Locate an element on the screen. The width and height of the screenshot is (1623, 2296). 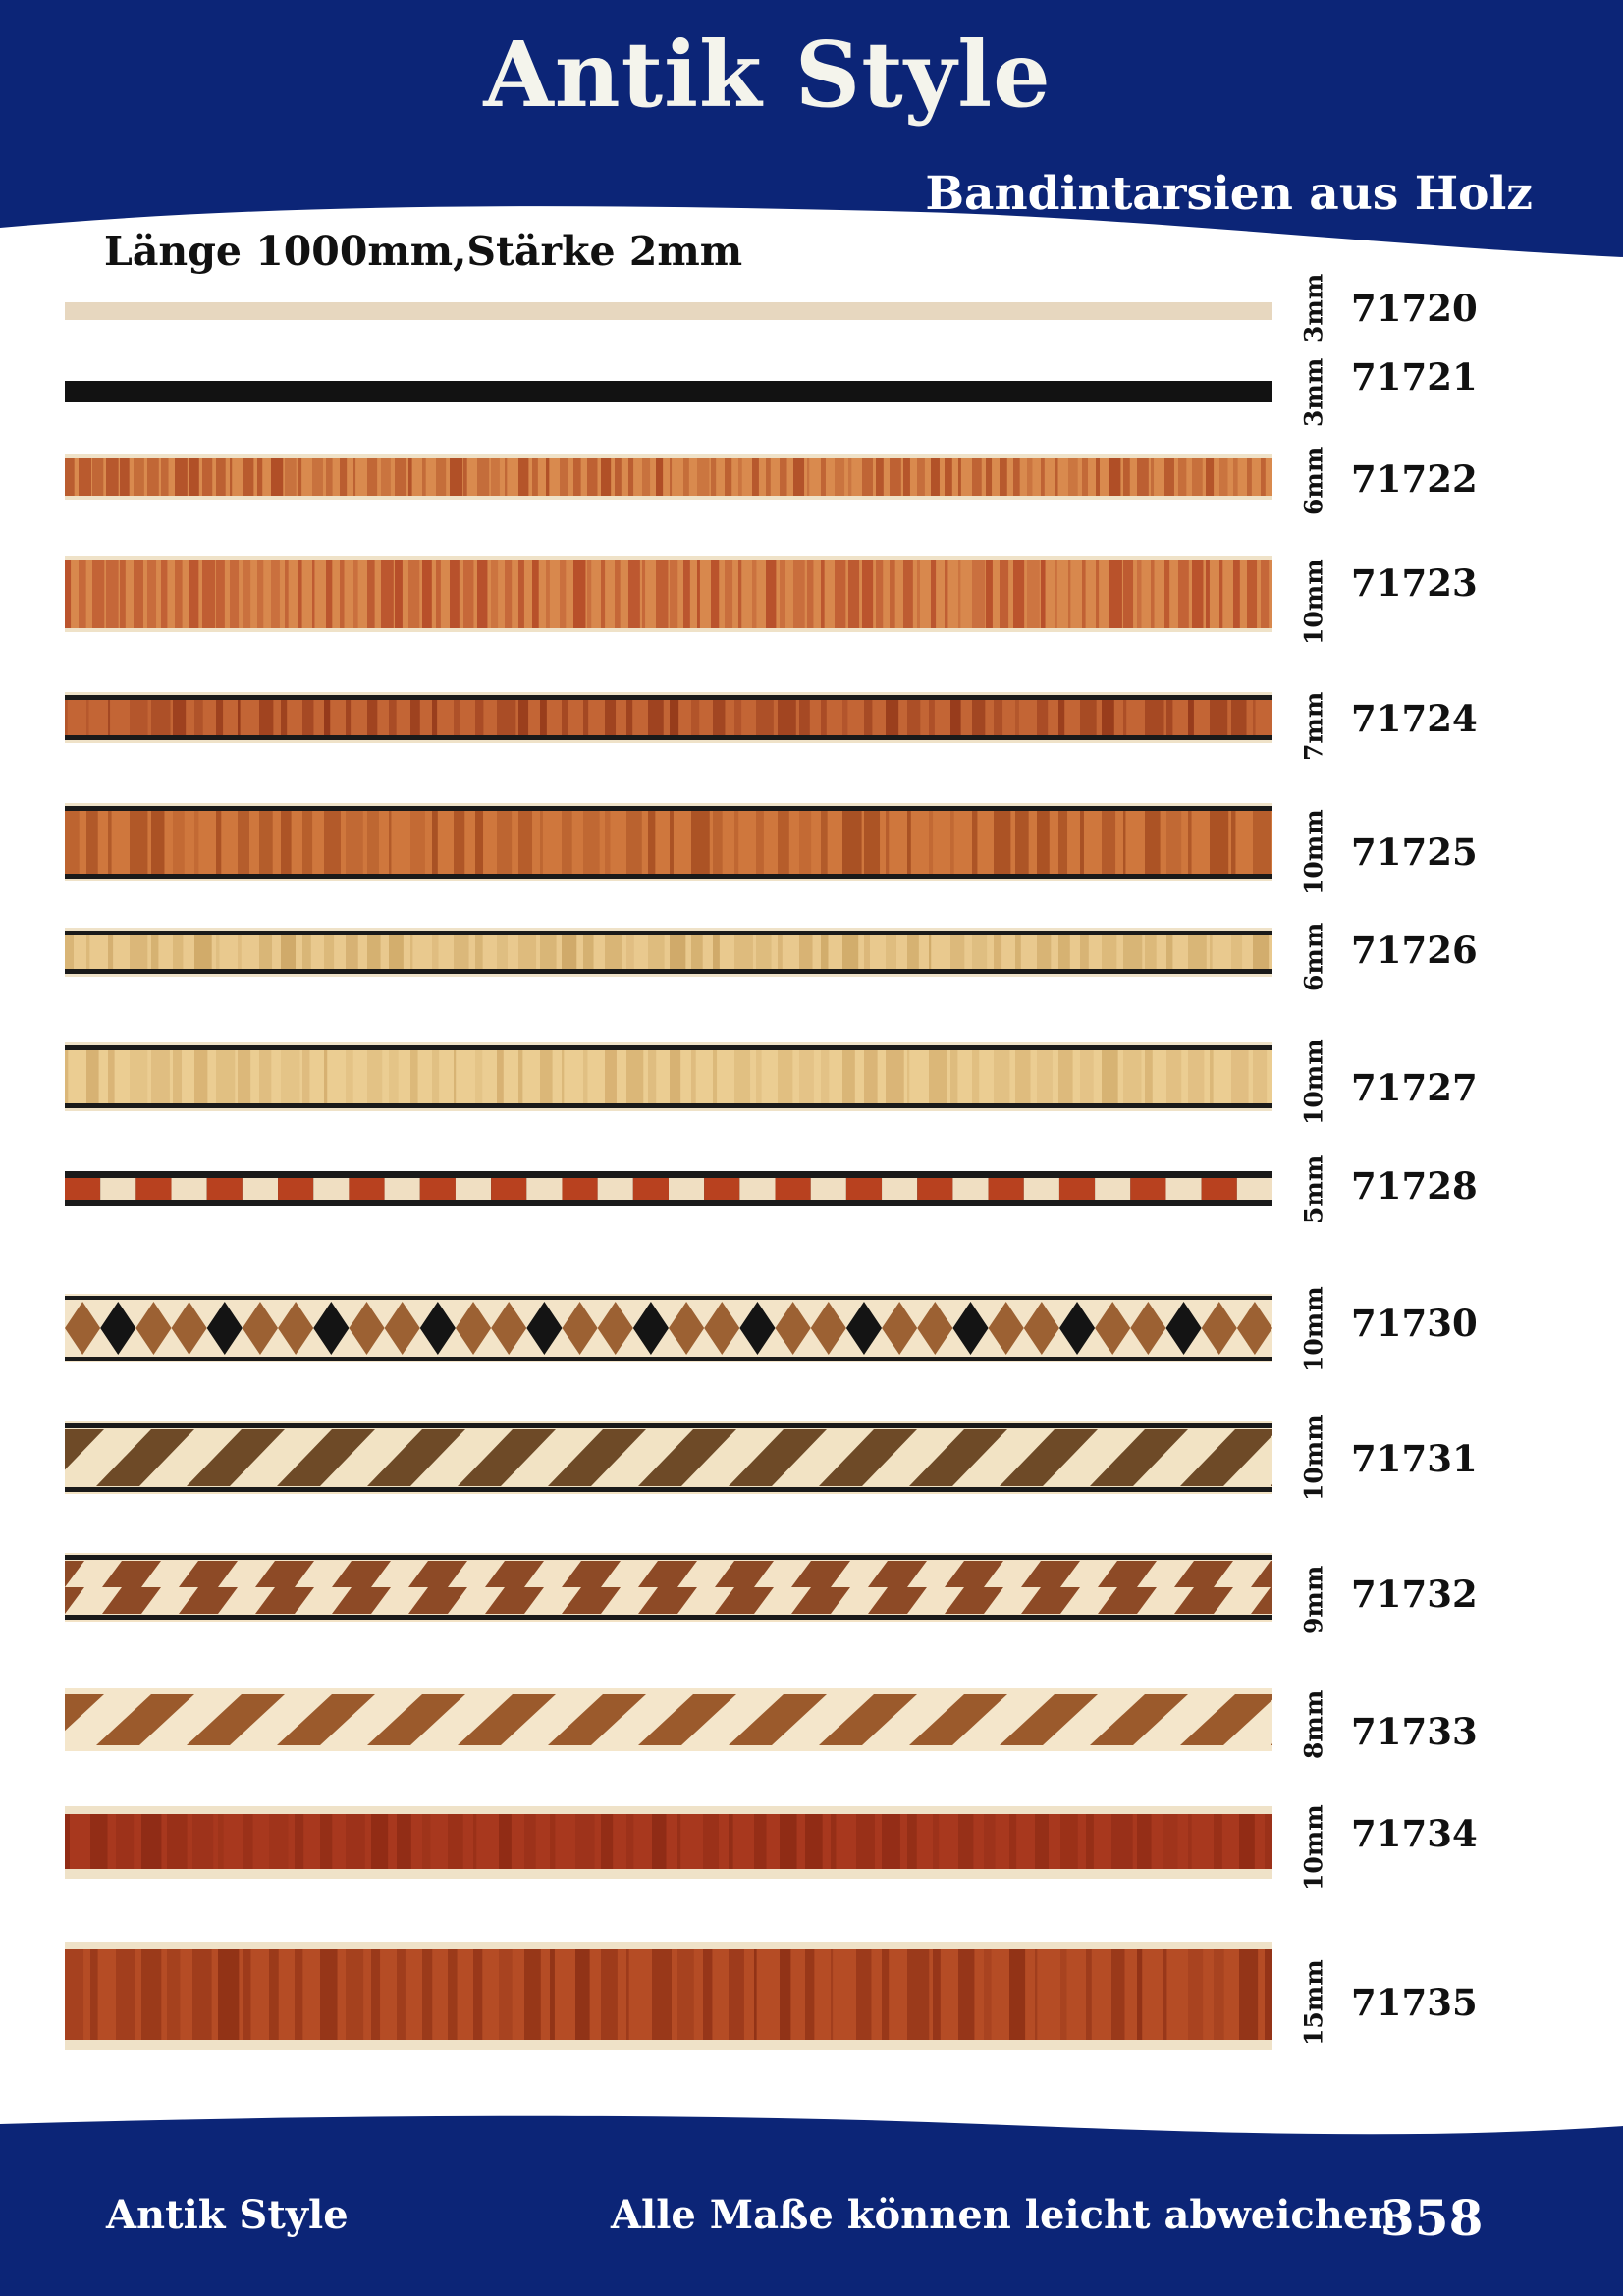
article-number: 71724 is located at coordinates (1414, 719).